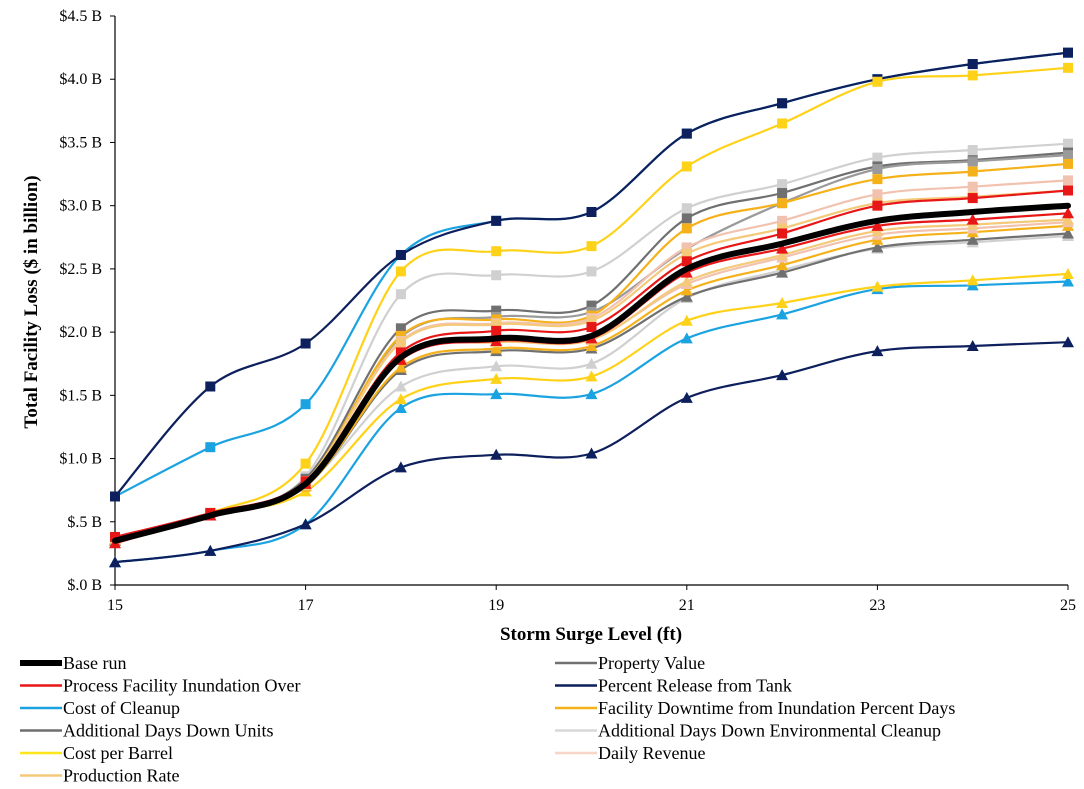 Image resolution: width=1084 pixels, height=789 pixels. I want to click on legend-item: Cost per Barrel, so click(96, 753).